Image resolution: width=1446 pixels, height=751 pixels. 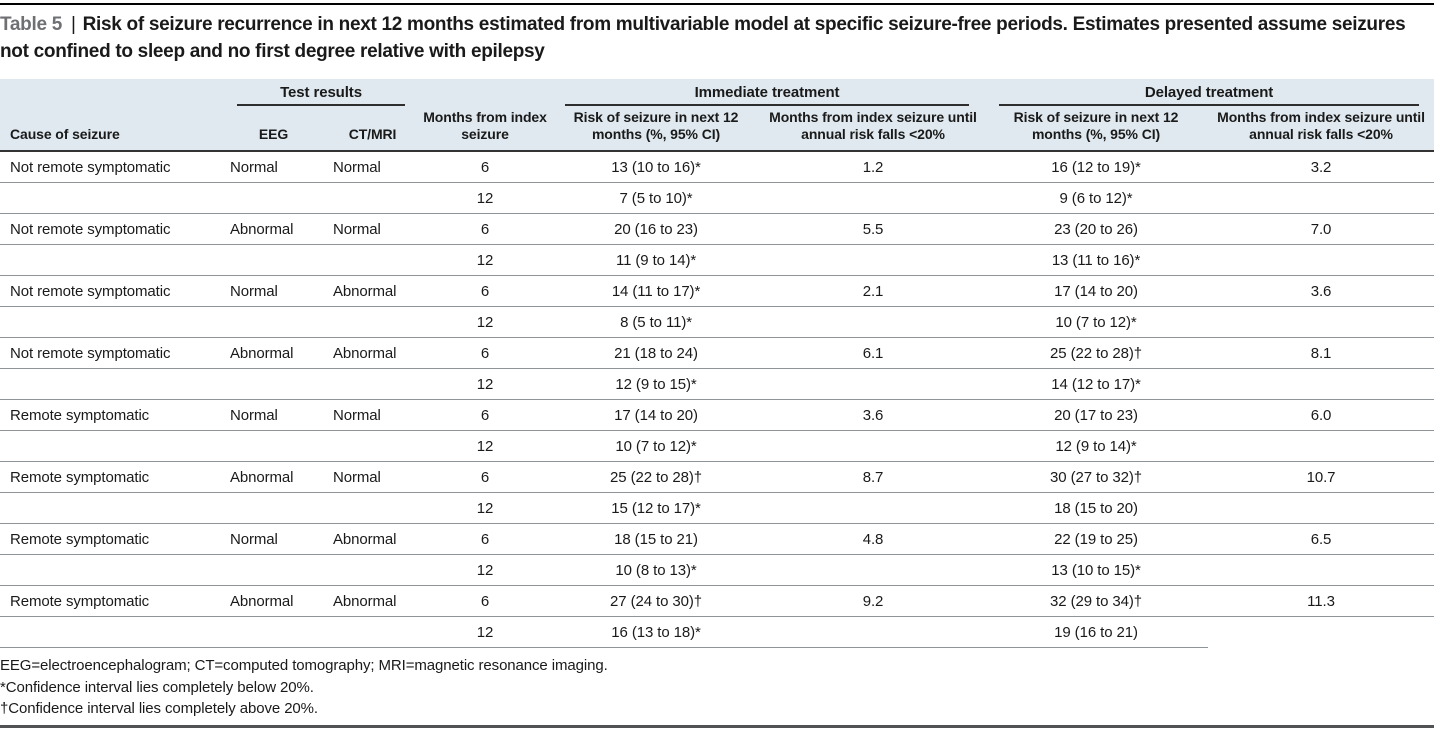 I want to click on table-cell: 7.0, so click(x=1321, y=229).